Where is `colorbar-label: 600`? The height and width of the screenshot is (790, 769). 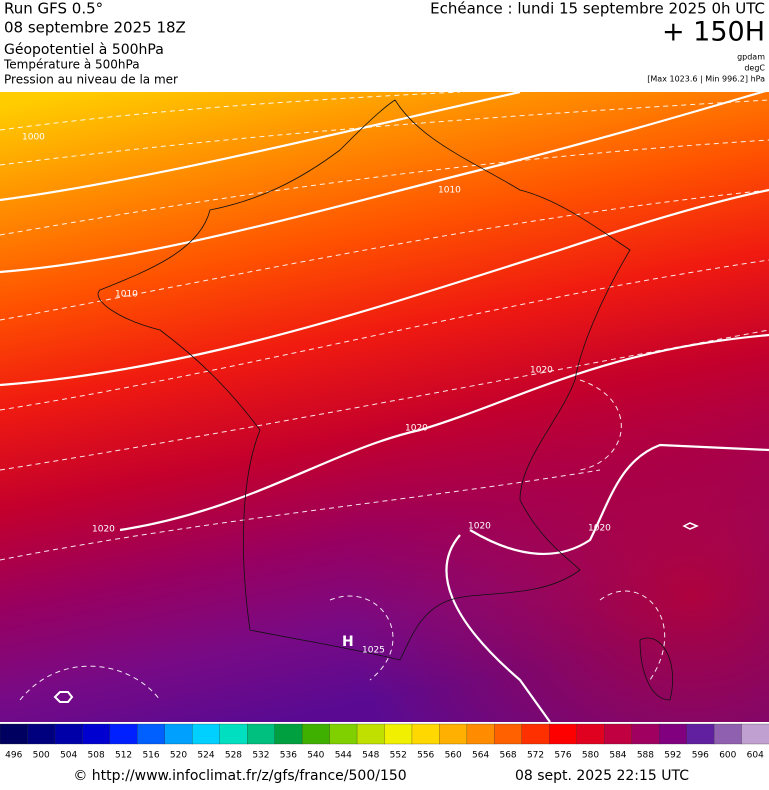
colorbar-label: 600 is located at coordinates (727, 756).